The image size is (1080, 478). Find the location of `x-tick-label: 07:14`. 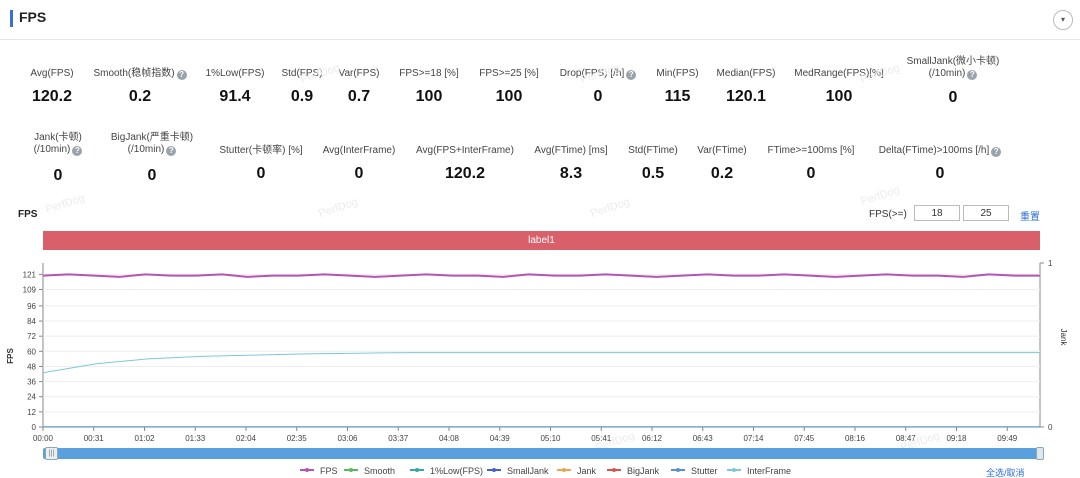

x-tick-label: 07:14 is located at coordinates (753, 438).